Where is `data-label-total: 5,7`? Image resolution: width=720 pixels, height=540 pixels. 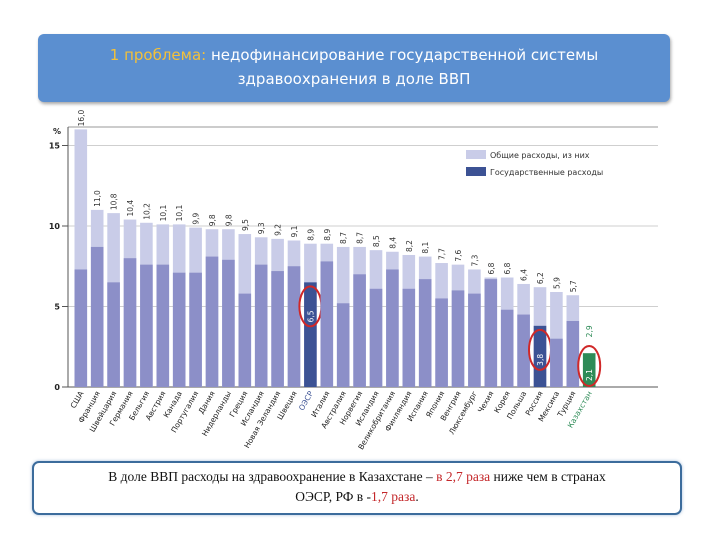 data-label-total: 5,7 is located at coordinates (573, 286).